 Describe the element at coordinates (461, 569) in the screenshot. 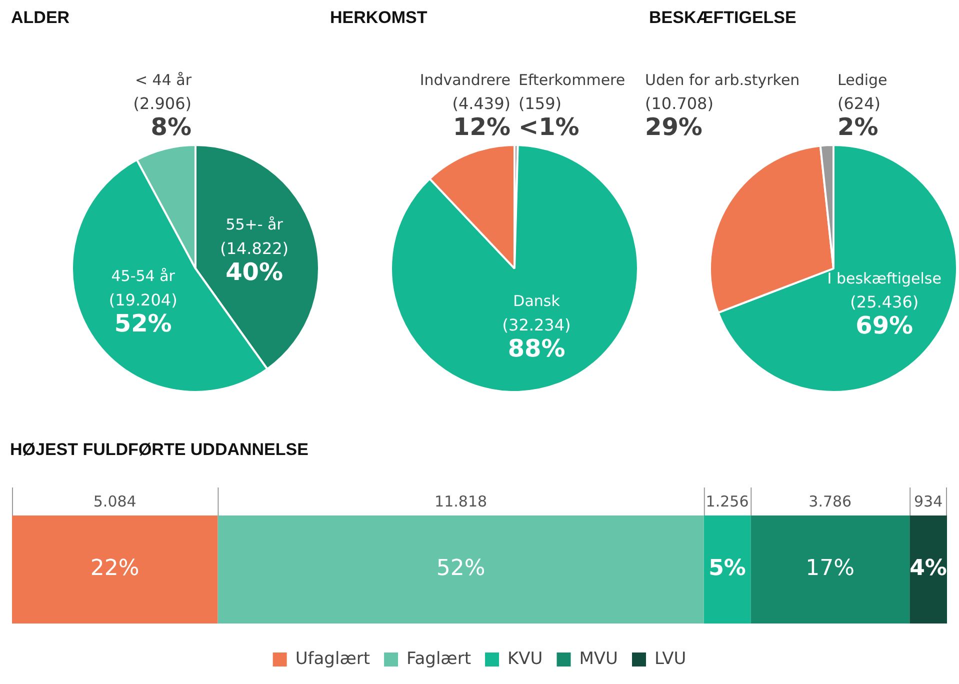

I see `data-label: 52%` at that location.